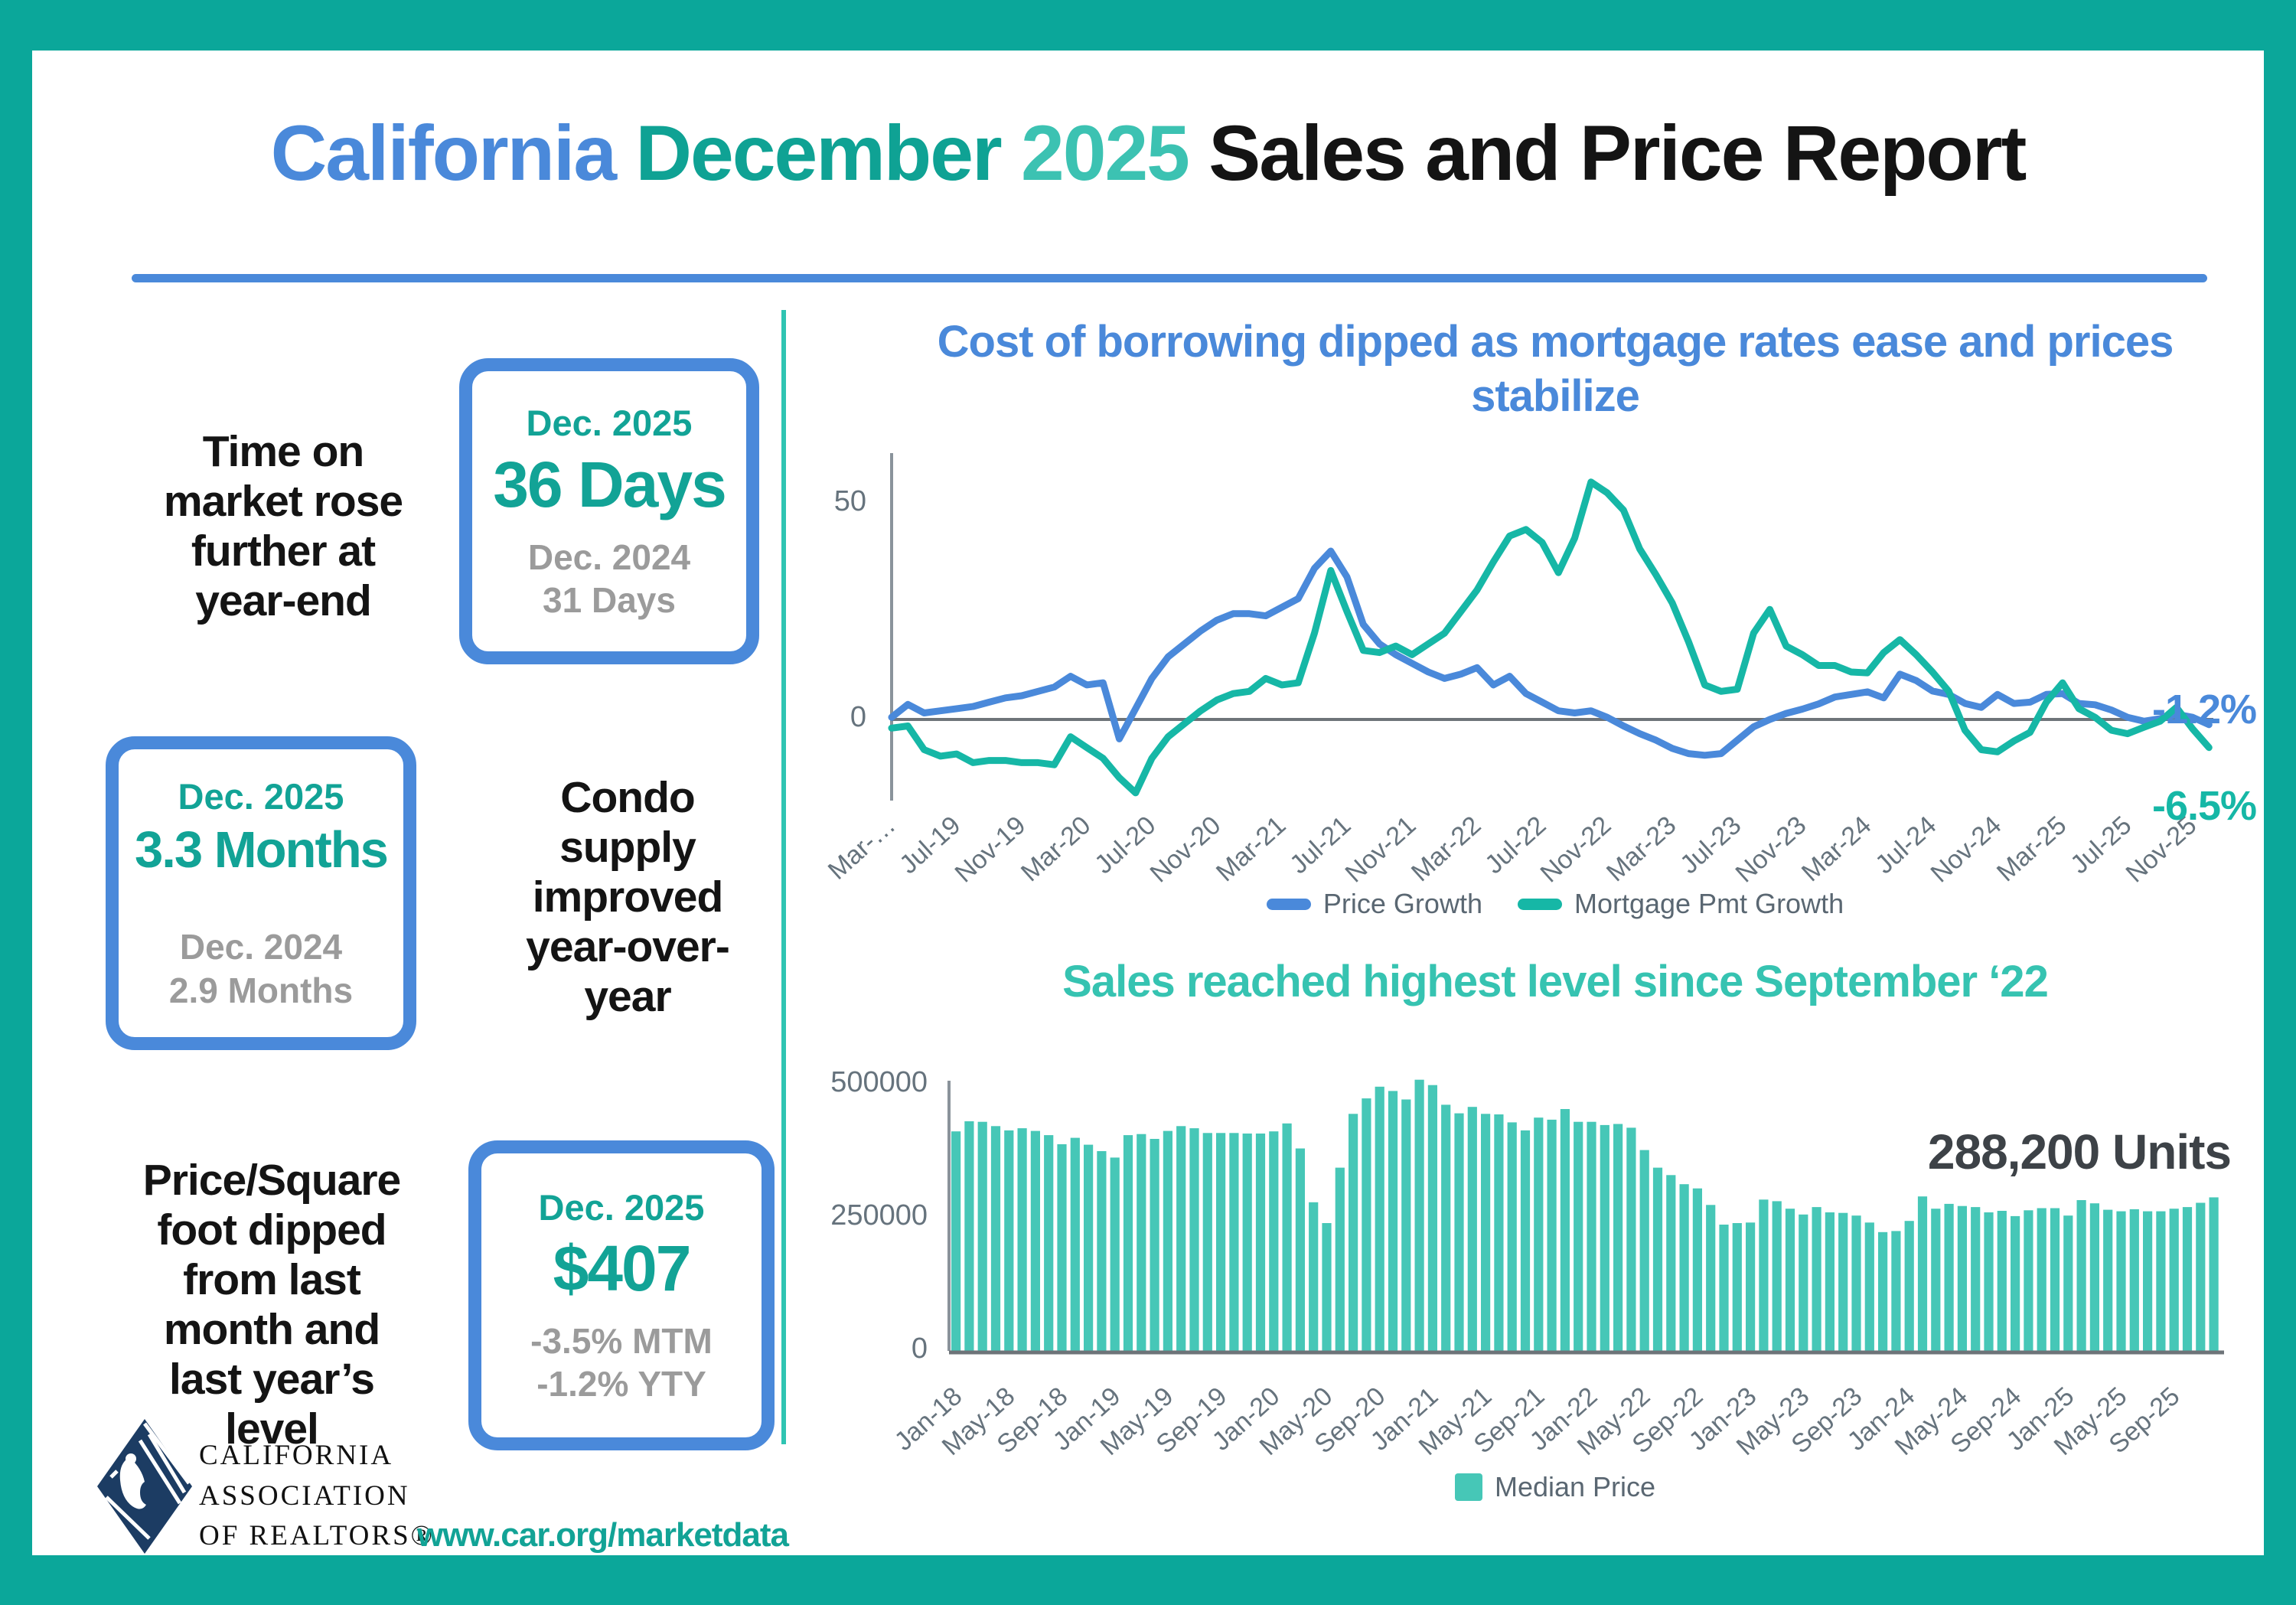 The image size is (2296, 1605). I want to click on units-annotation: 288,200 Units, so click(2079, 1151).